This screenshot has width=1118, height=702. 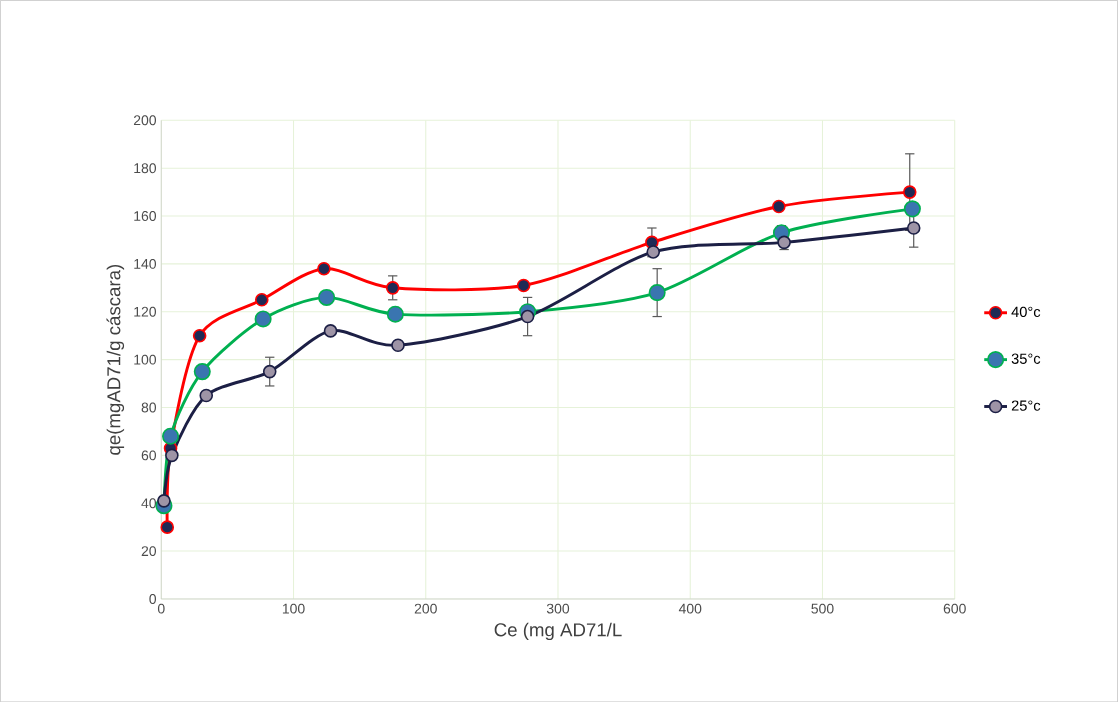 I want to click on legend-label: 40°c, so click(x=1026, y=311).